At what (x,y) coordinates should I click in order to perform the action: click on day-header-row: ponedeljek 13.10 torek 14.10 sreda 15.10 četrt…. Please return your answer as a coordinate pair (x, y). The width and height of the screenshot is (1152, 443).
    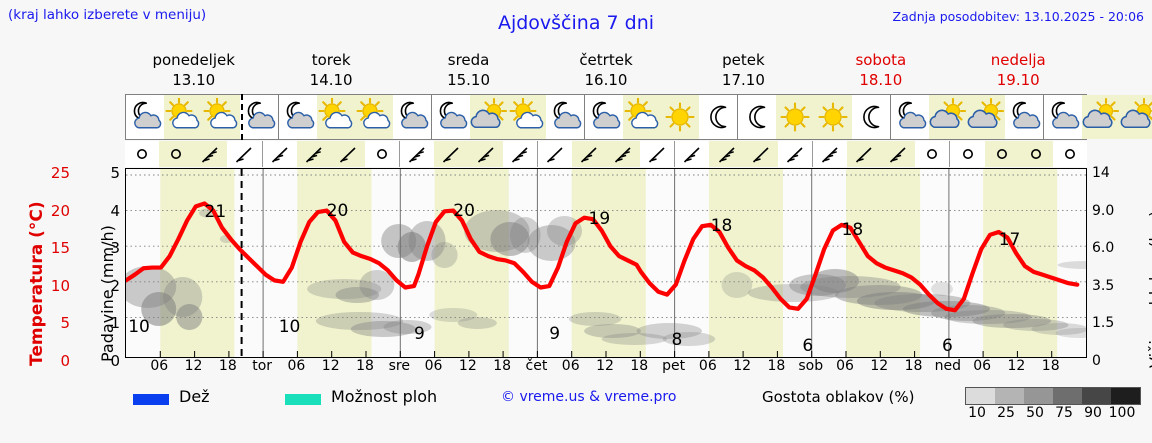
    Looking at the image, I should click on (606, 71).